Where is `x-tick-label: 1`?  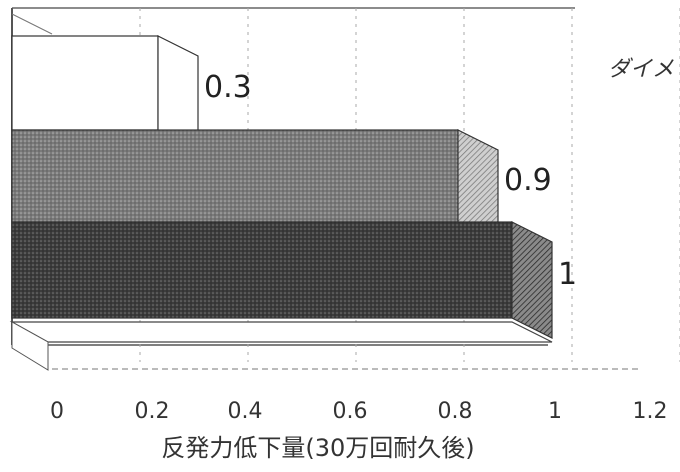 x-tick-label: 1 is located at coordinates (555, 411).